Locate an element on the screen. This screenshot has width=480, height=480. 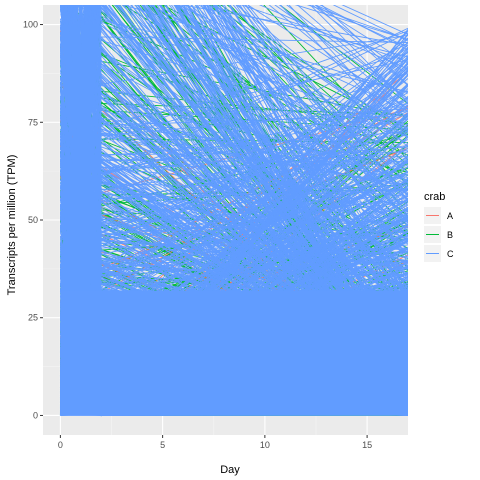
y-axis-title: Transcripts per million (TPM) is located at coordinates (12, 225).